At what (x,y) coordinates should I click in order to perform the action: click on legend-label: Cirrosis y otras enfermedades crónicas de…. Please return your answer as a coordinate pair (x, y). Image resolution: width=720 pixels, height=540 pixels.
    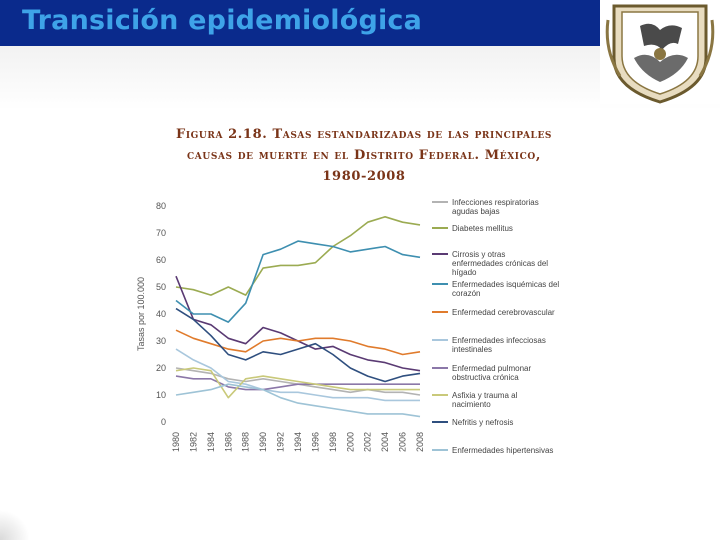
    Looking at the image, I should click on (500, 263).